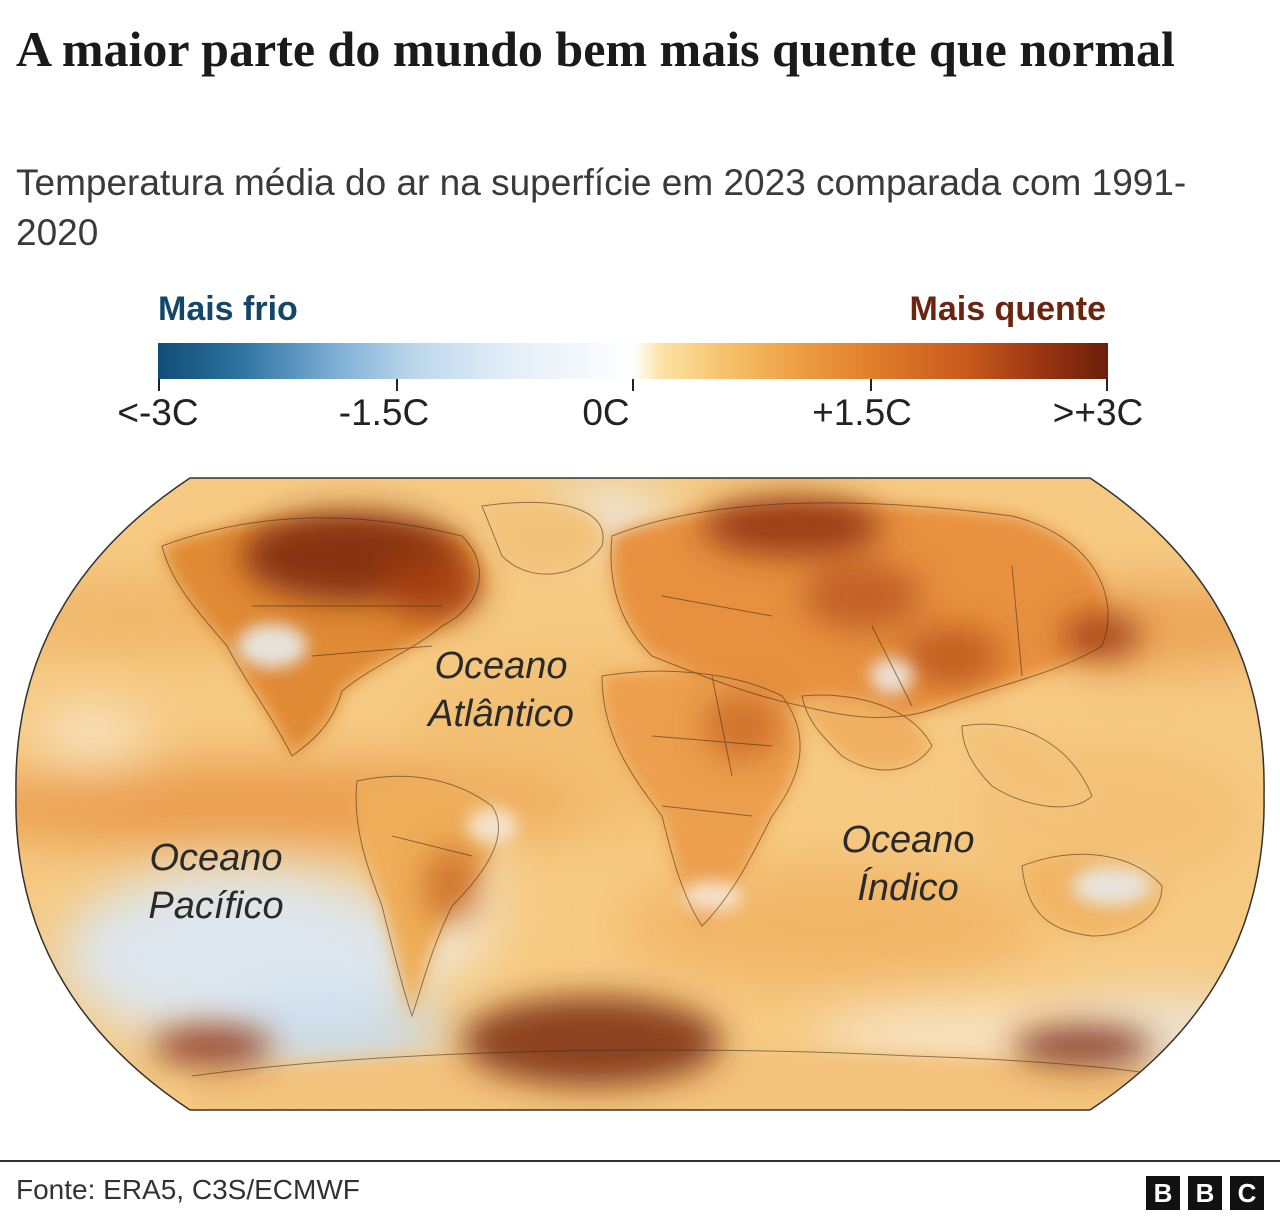 The width and height of the screenshot is (1280, 1222). What do you see at coordinates (501, 714) in the screenshot?
I see `label-atlantic-line2: Atlântico` at bounding box center [501, 714].